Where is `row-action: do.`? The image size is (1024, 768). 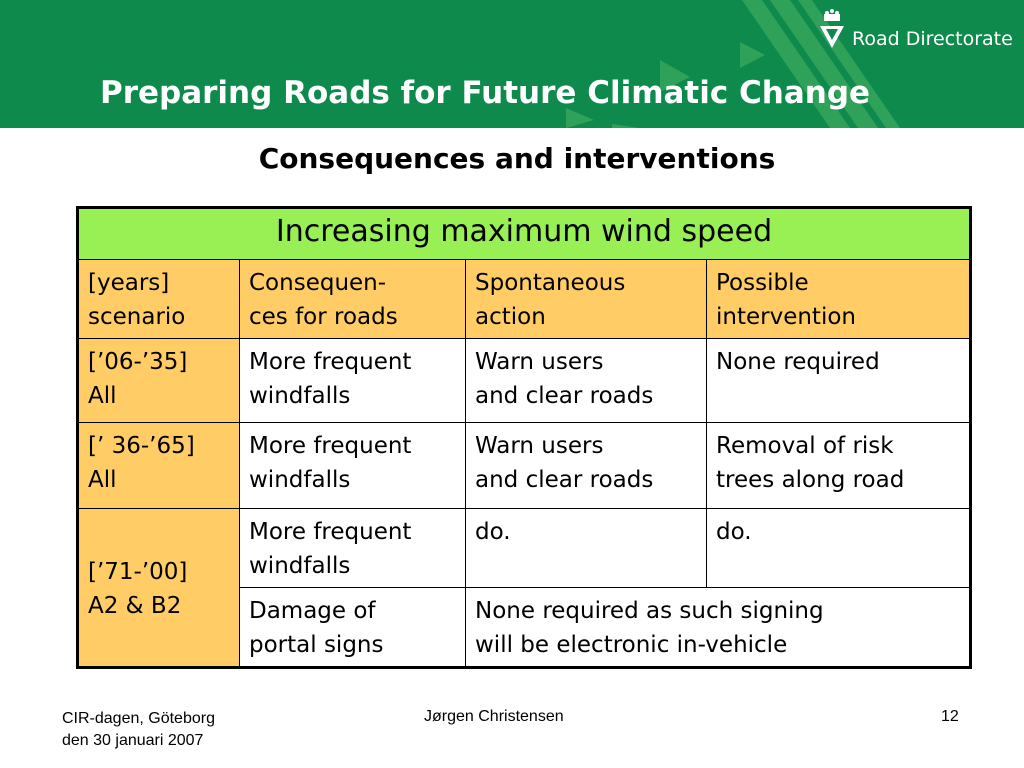 row-action: do. is located at coordinates (586, 548).